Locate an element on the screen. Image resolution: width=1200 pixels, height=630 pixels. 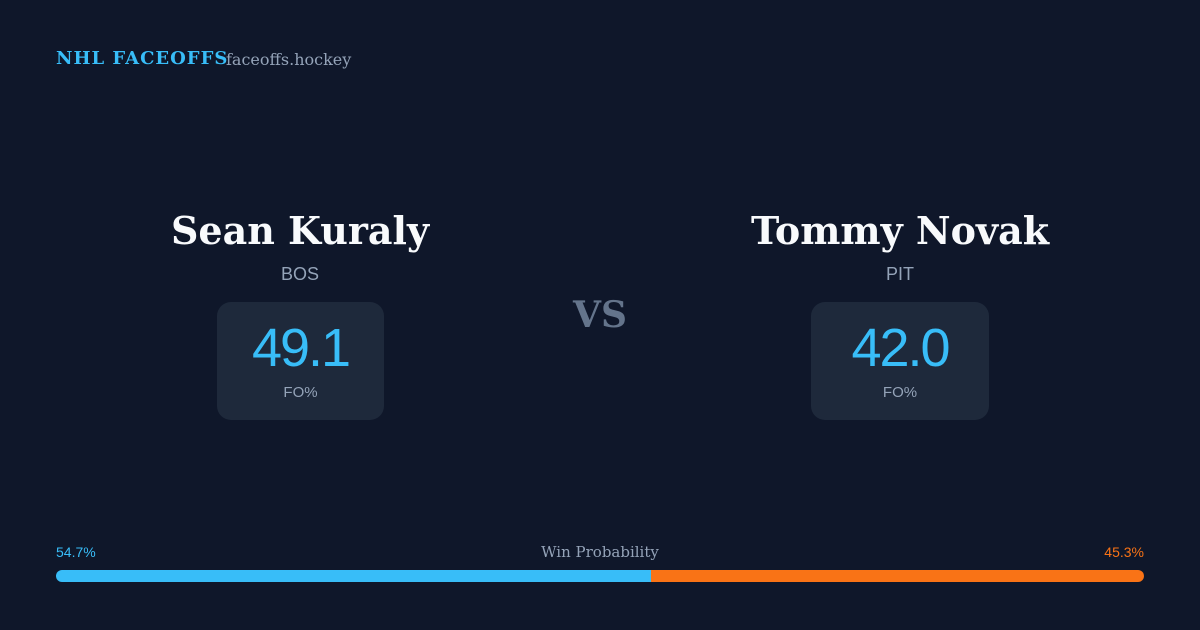
site-url: faceoffs.hockey is located at coordinates (289, 59).